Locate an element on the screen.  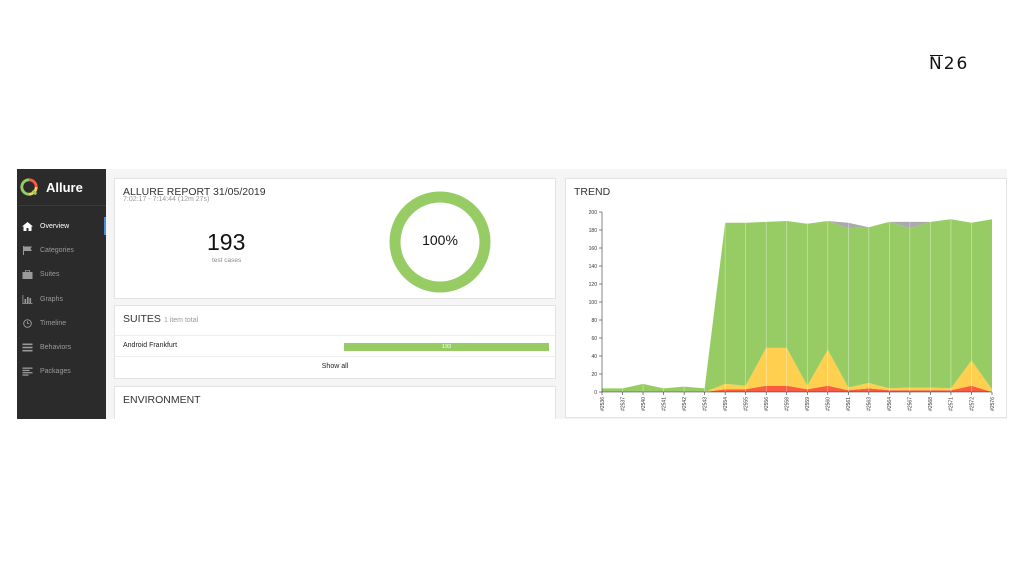
trend-y-tick-label: 120 is located at coordinates (593, 285).